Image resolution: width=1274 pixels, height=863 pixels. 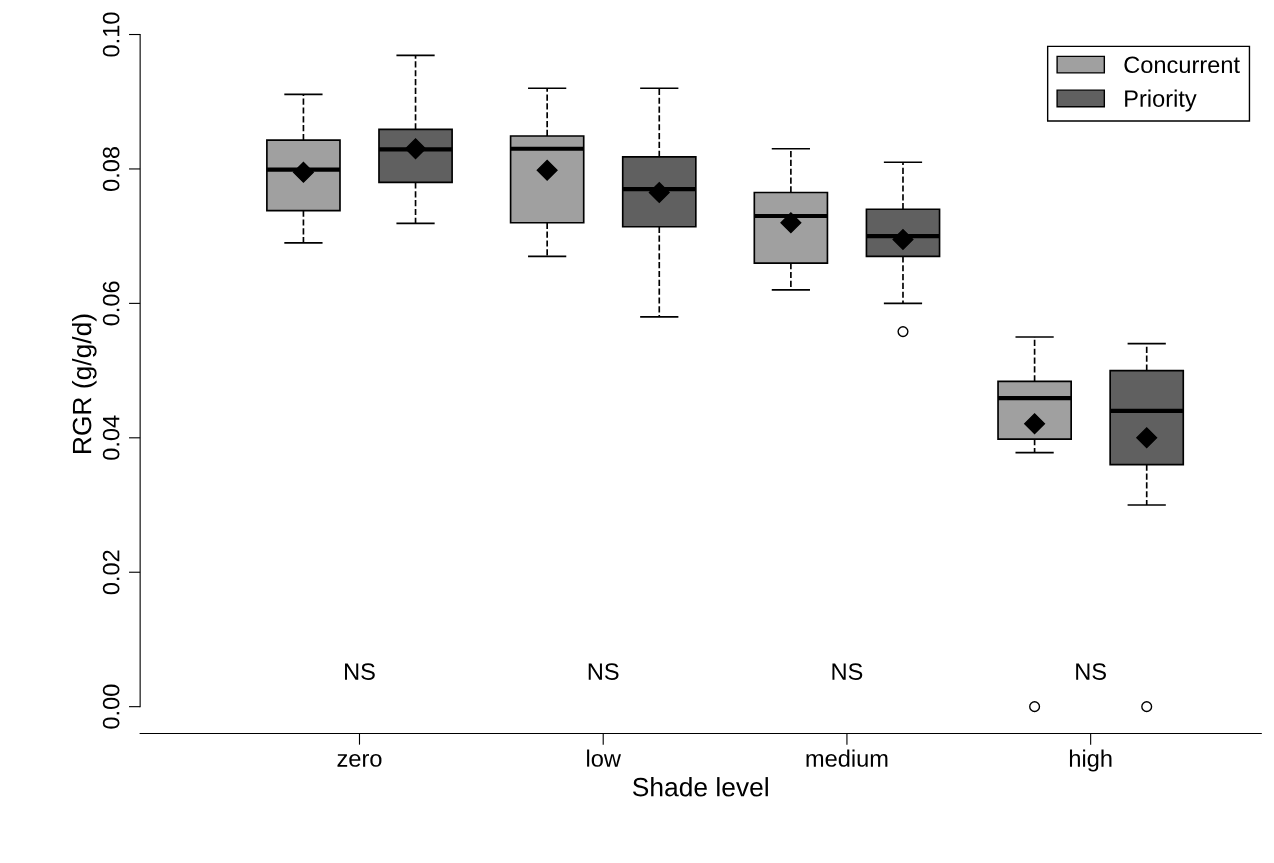 I want to click on x-tick-label: high, so click(x=1090, y=760).